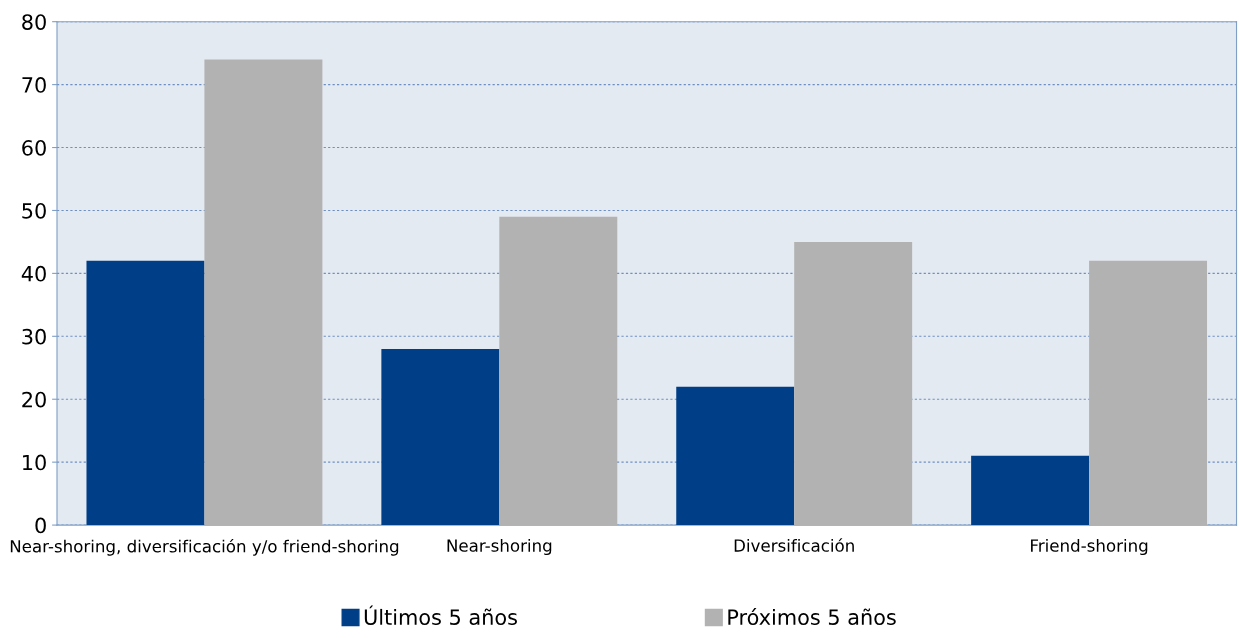 The height and width of the screenshot is (638, 1239). Describe the element at coordinates (34, 399) in the screenshot. I see `y-tick-label: 20` at that location.